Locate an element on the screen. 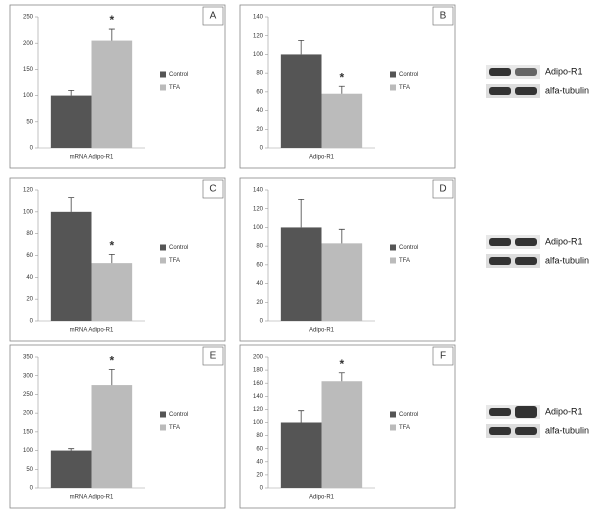 This screenshot has height=513, width=600. panel-letter: B is located at coordinates (443, 16).